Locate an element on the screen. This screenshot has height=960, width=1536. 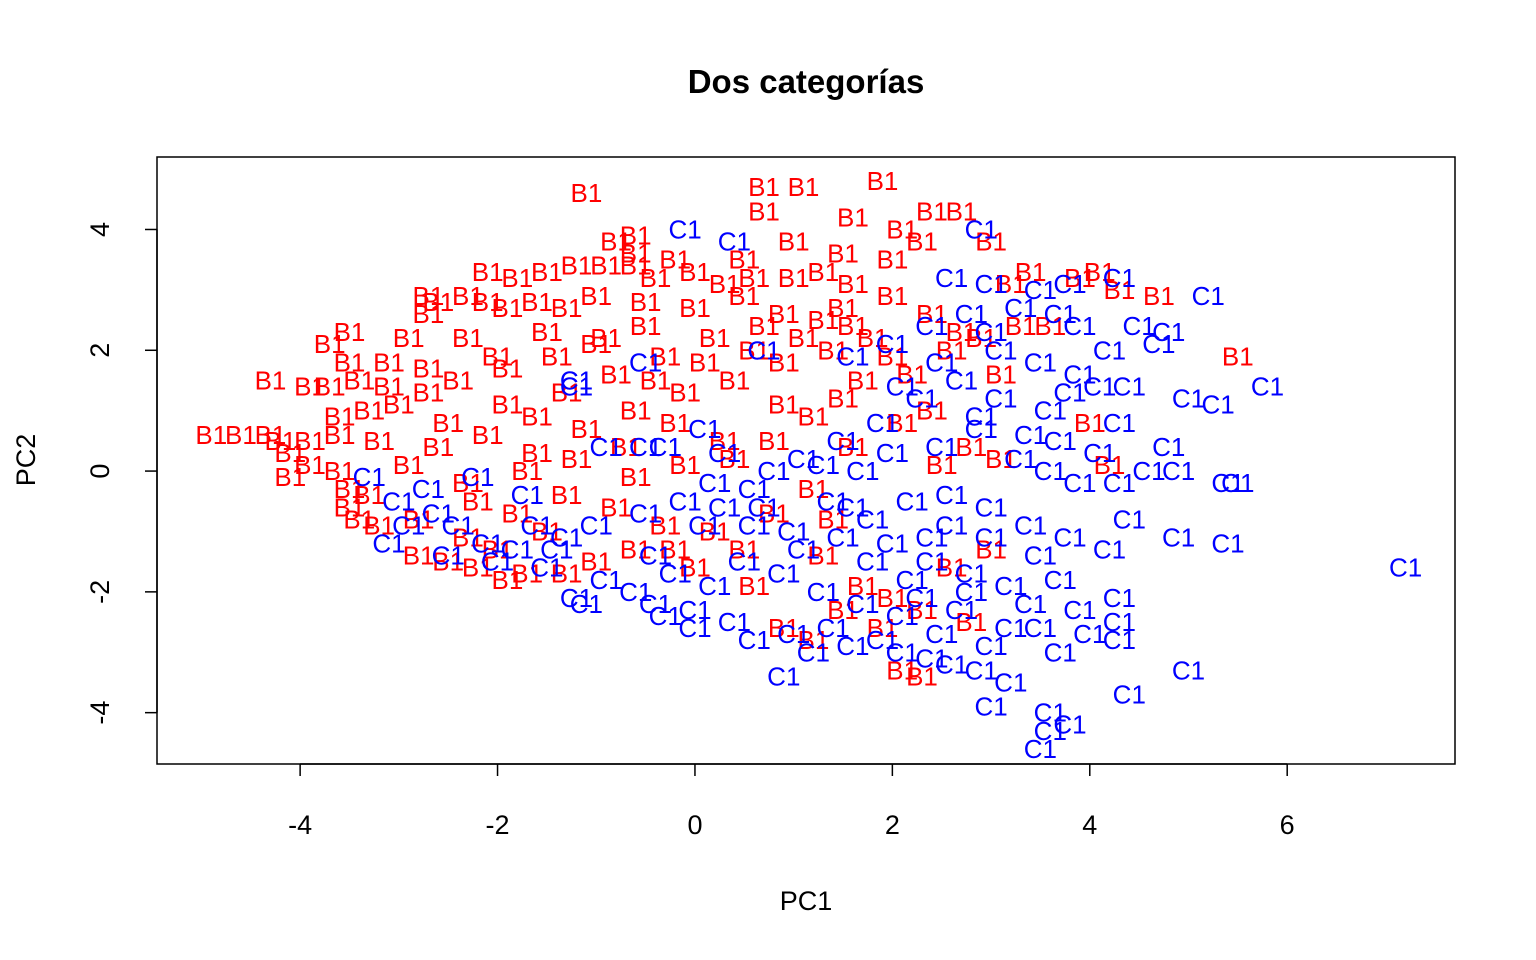
x-tick-label: 6 is located at coordinates (1287, 825).